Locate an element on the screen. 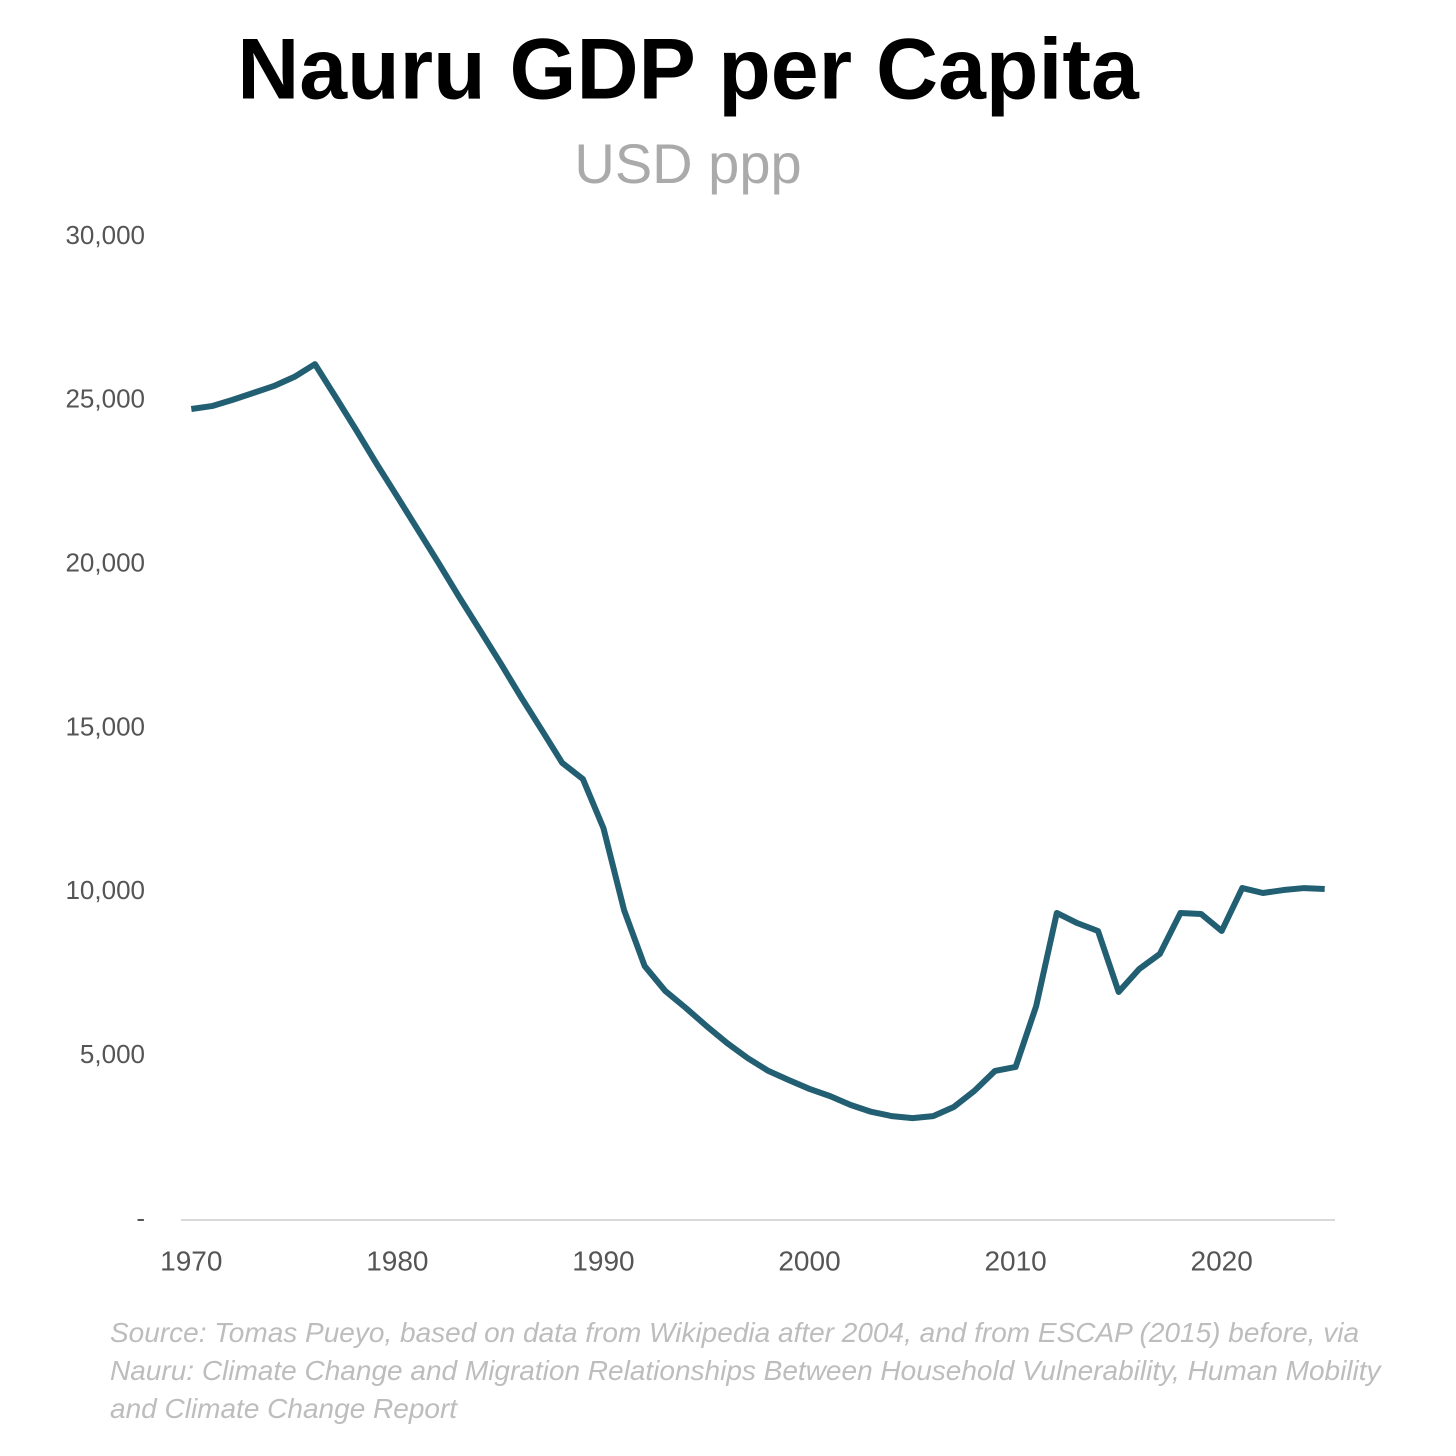 This screenshot has height=1456, width=1456. x-tick-label: 2010 is located at coordinates (1015, 1260).